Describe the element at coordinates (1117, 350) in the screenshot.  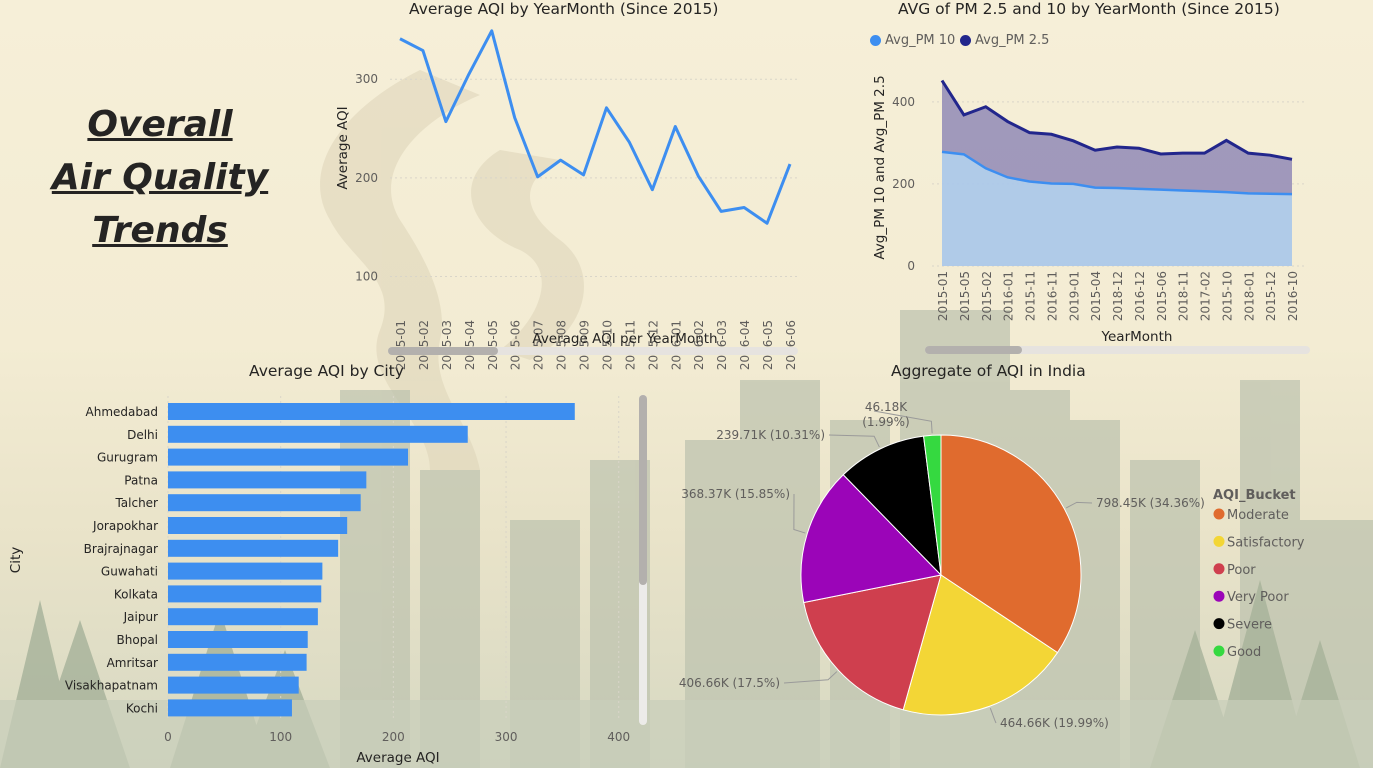
I see `area-chart-scrollbar` at that location.